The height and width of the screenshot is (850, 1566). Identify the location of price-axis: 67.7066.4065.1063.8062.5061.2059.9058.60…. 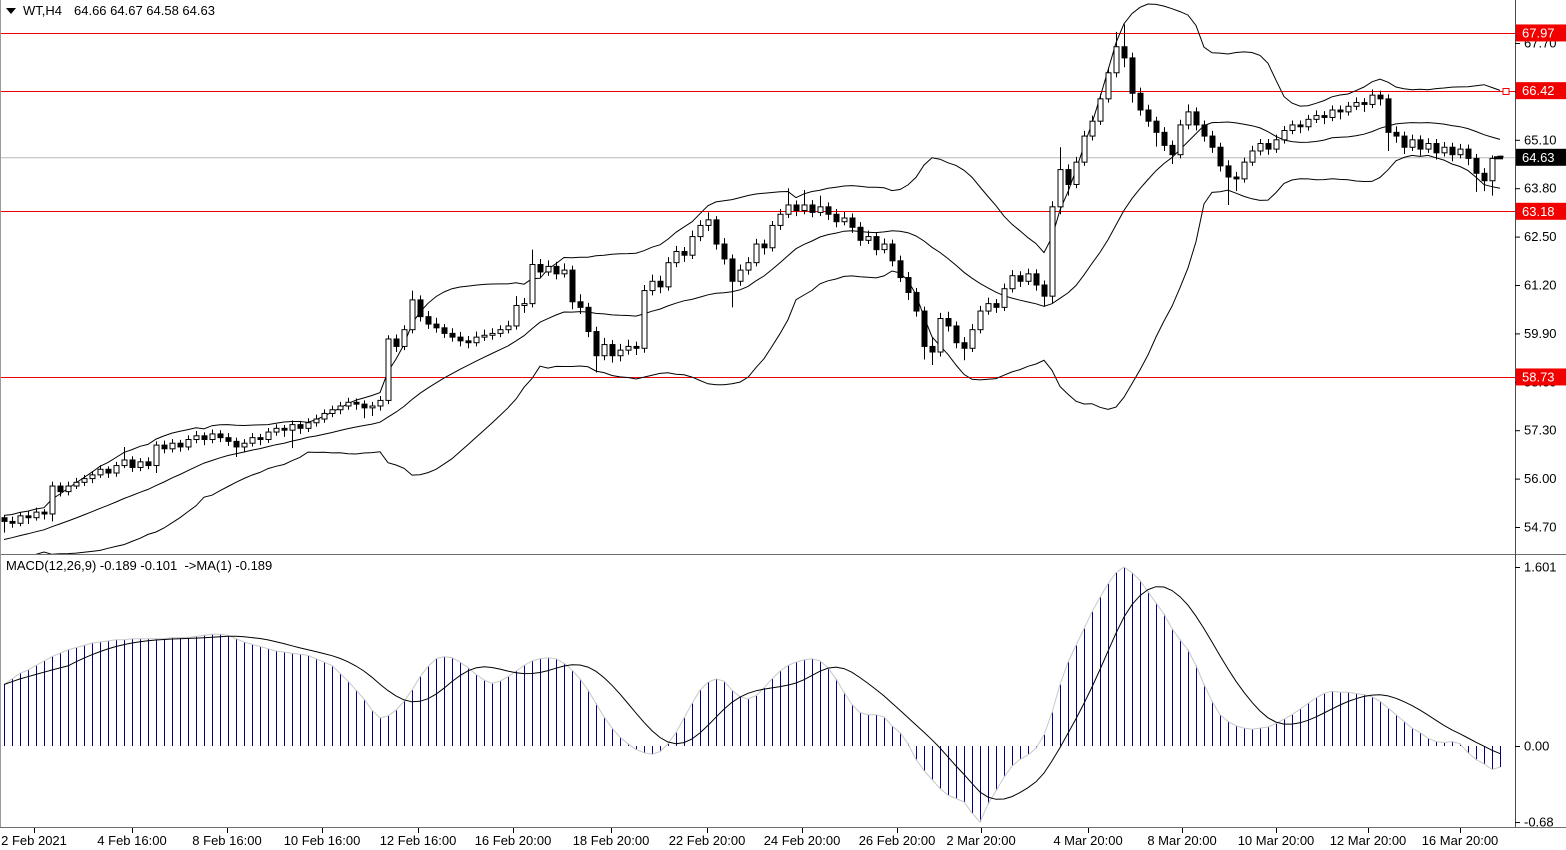
(1536, 285).